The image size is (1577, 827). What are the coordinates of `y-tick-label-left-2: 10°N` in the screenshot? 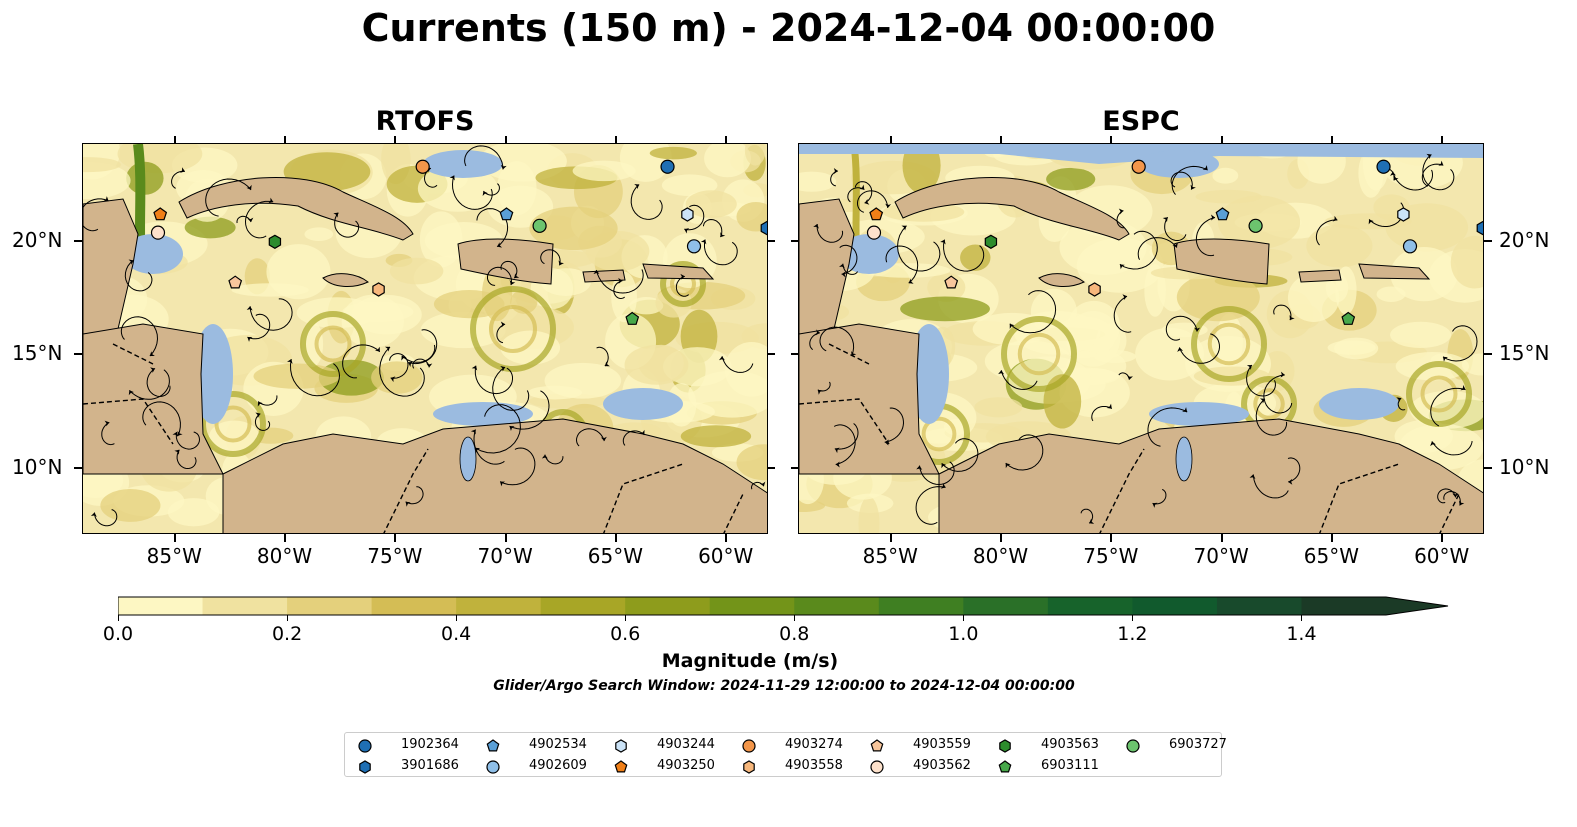 It's located at (37, 467).